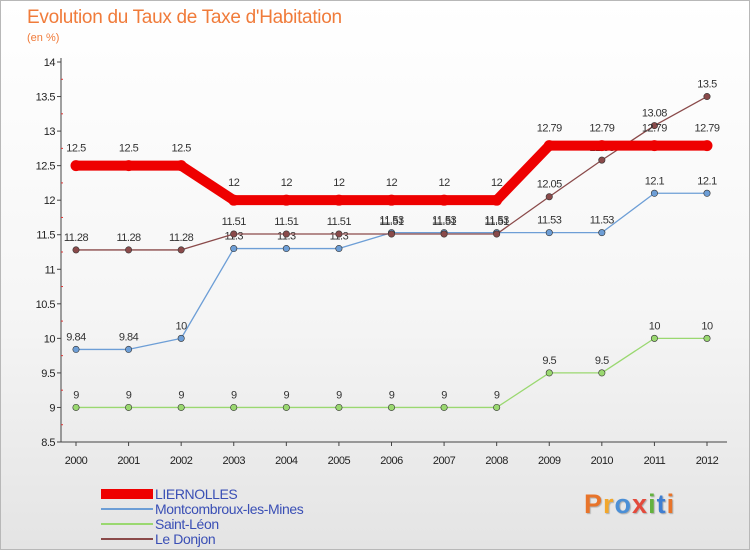 The image size is (750, 550). Describe the element at coordinates (652, 504) in the screenshot. I see `logo-letter: i` at that location.